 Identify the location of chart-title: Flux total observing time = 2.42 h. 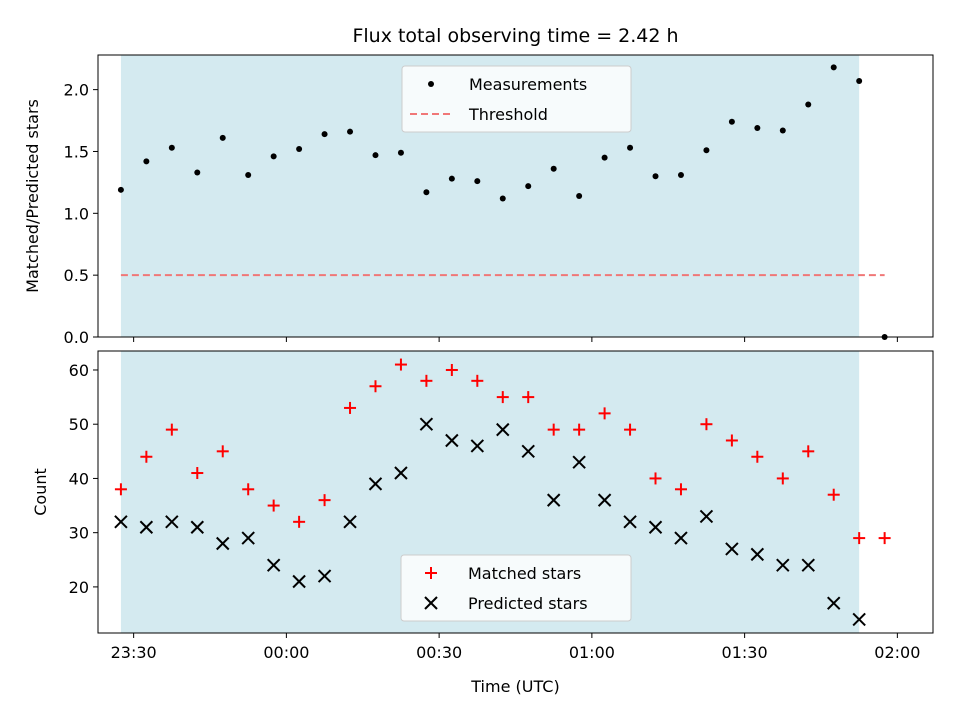
(515, 36).